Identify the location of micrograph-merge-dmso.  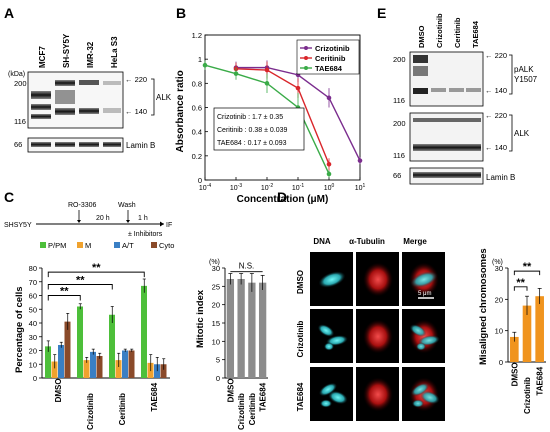
(423, 279).